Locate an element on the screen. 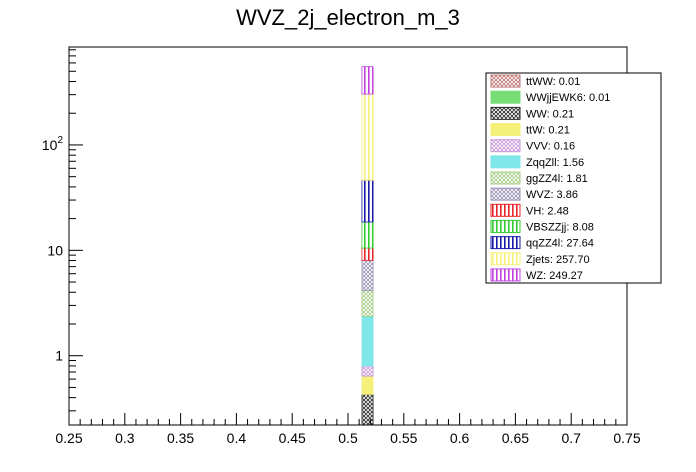 The width and height of the screenshot is (696, 472). legend-entry: WZ: 249.27 is located at coordinates (554, 276).